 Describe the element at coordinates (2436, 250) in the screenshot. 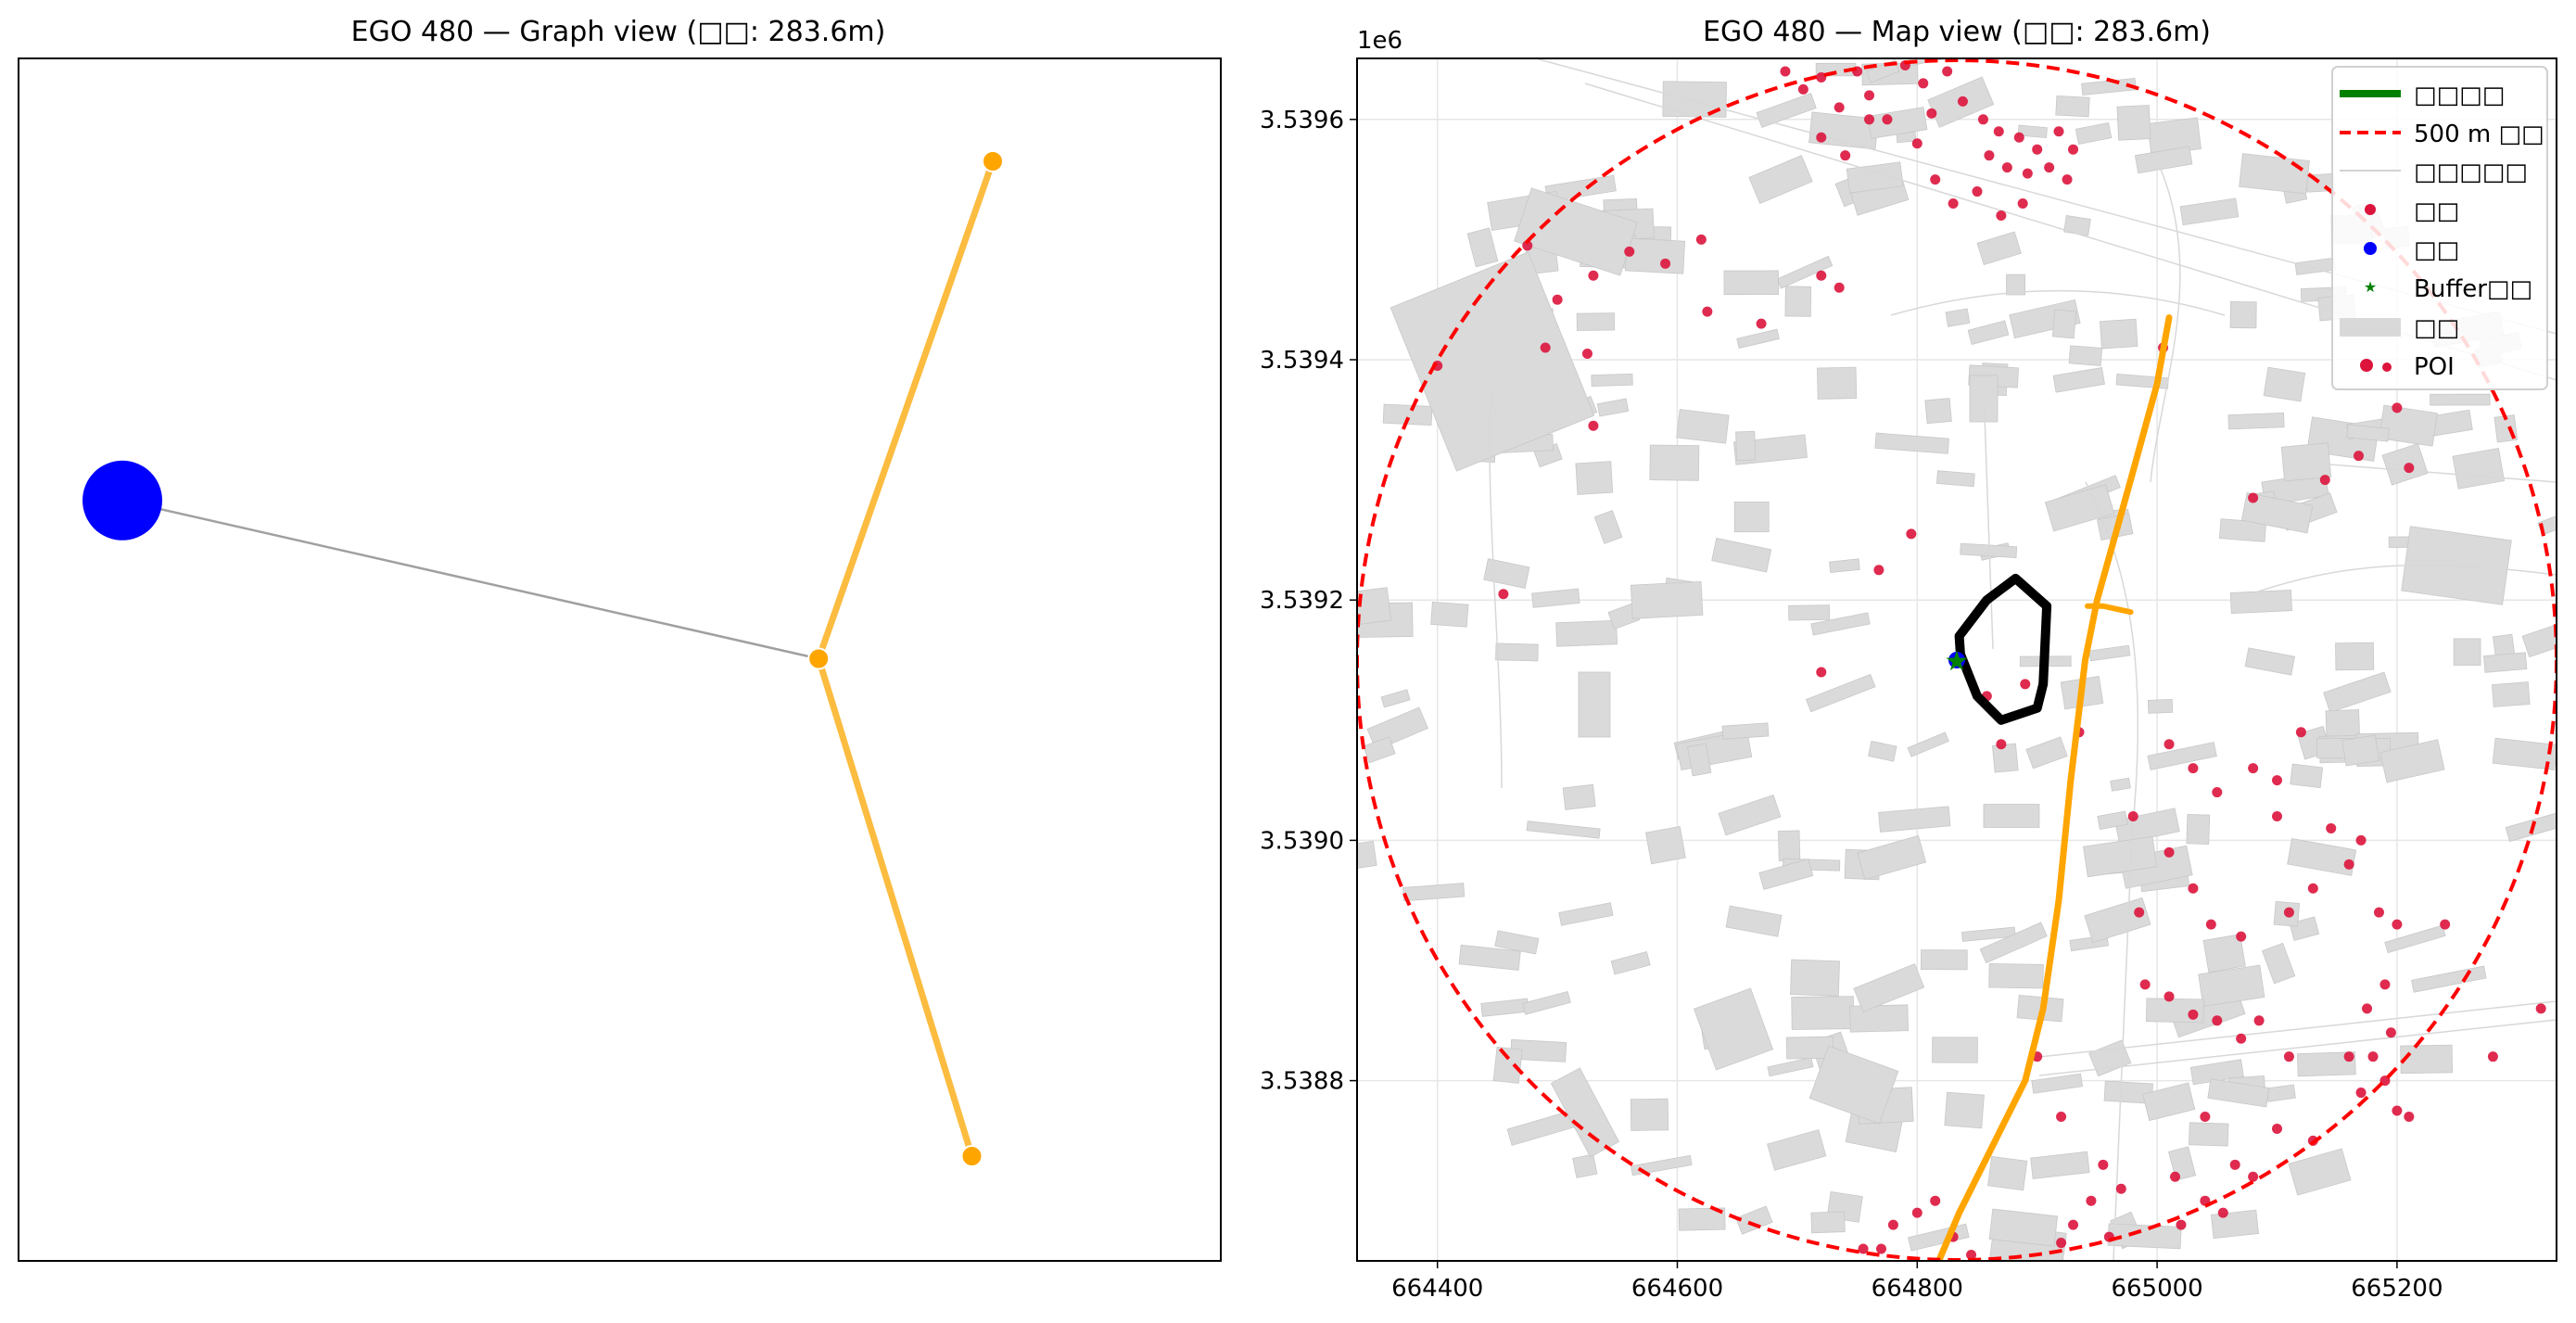

I see `legend-label-blue: □□` at that location.